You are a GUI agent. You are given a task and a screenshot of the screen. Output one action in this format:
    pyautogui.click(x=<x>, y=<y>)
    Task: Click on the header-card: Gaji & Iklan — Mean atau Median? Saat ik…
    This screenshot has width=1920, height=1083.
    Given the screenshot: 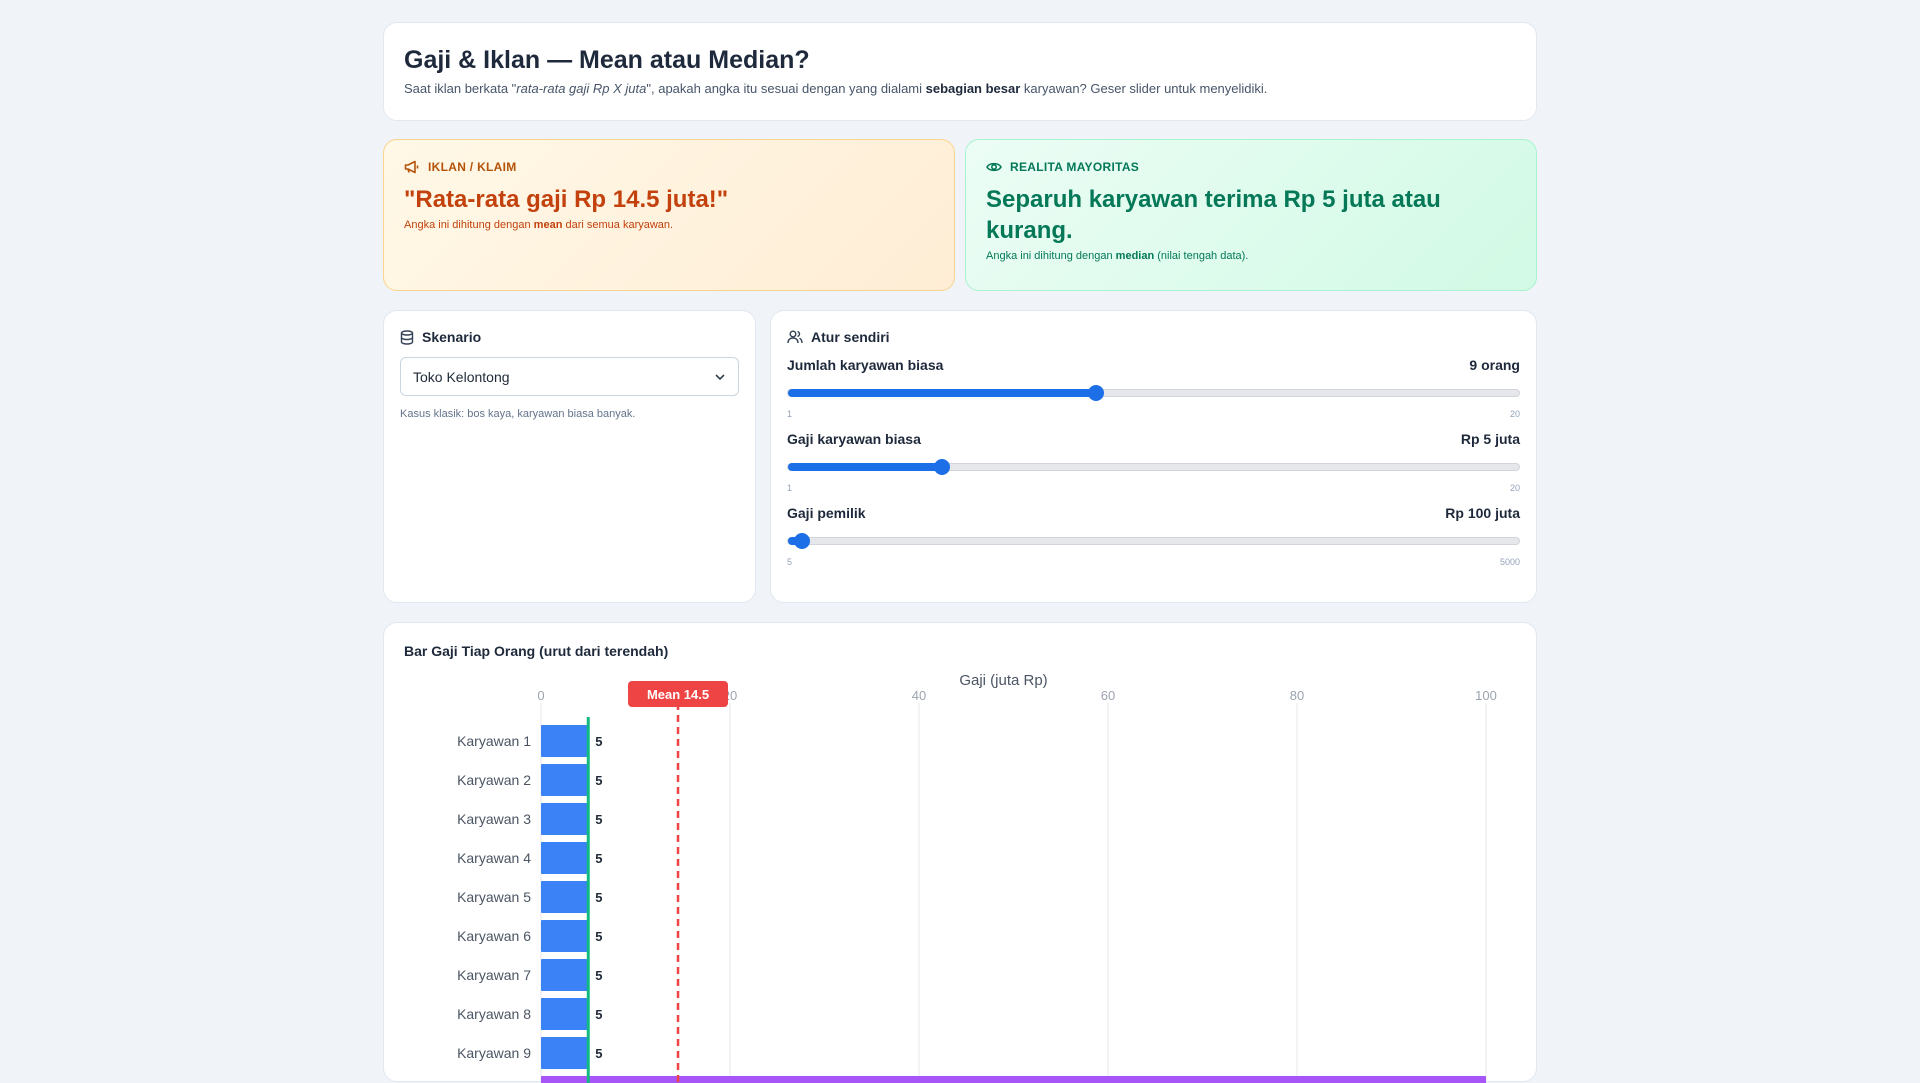 What is the action you would take?
    pyautogui.click(x=960, y=71)
    